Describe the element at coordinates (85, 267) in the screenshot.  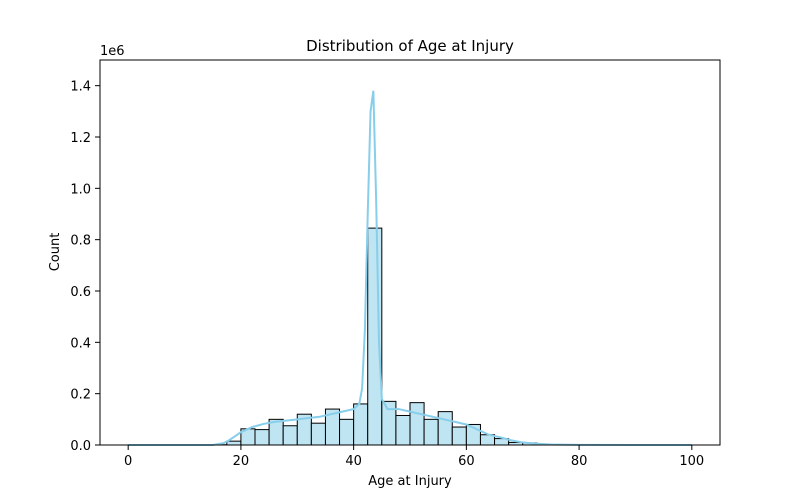
I see `y-ticks-group: 0.0 0.2 0.4 0.6 0.8 1.0 1.2 1.4` at that location.